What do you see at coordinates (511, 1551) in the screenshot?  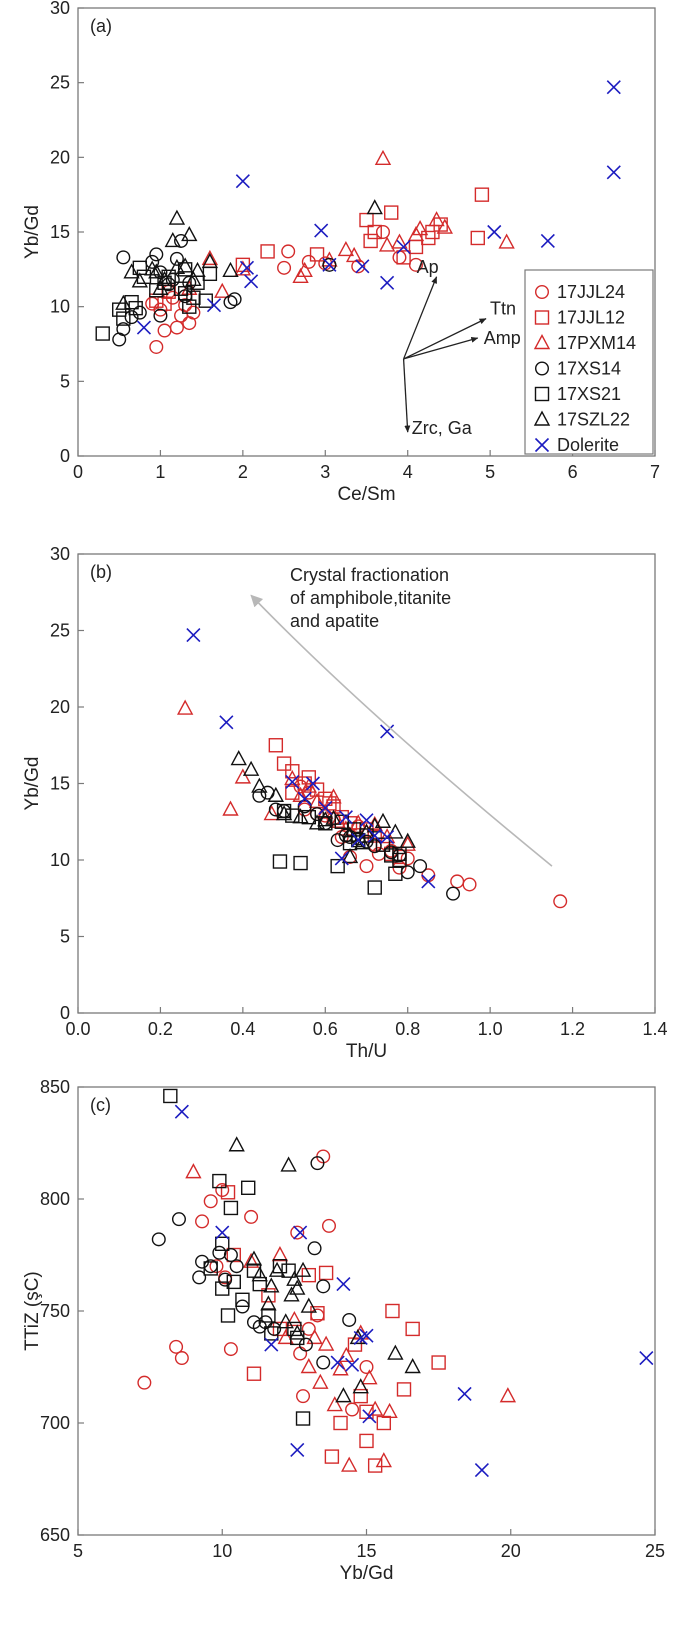 I see `x-tick-label: 20` at bounding box center [511, 1551].